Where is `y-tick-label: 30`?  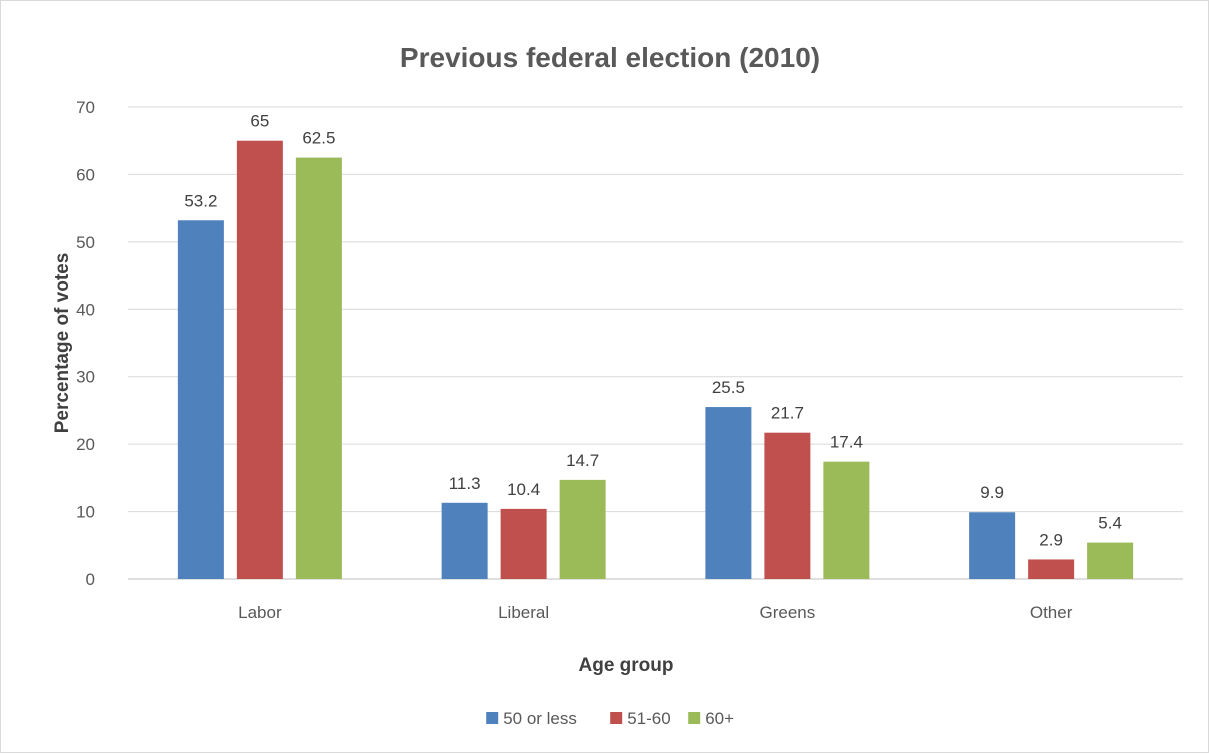
y-tick-label: 30 is located at coordinates (85, 377).